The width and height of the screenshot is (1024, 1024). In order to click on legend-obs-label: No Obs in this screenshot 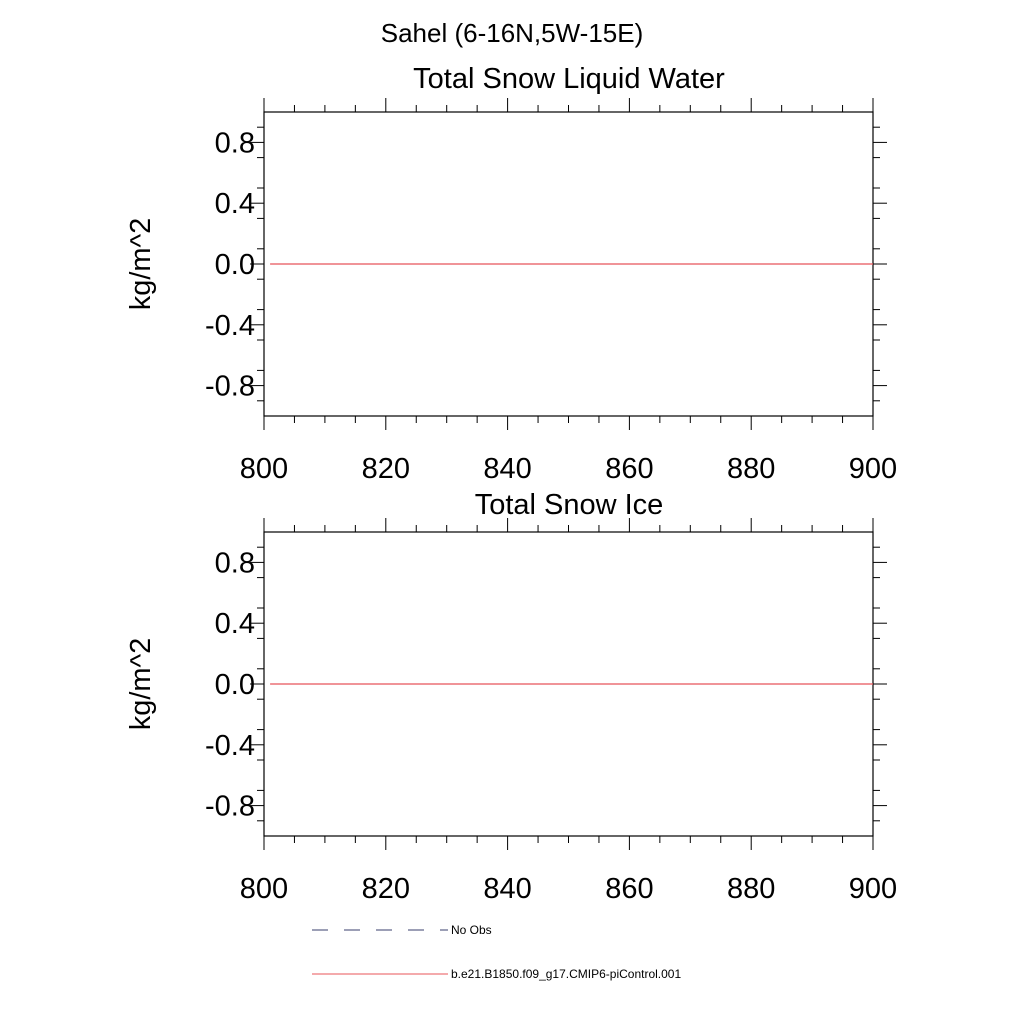, I will do `click(471, 930)`.